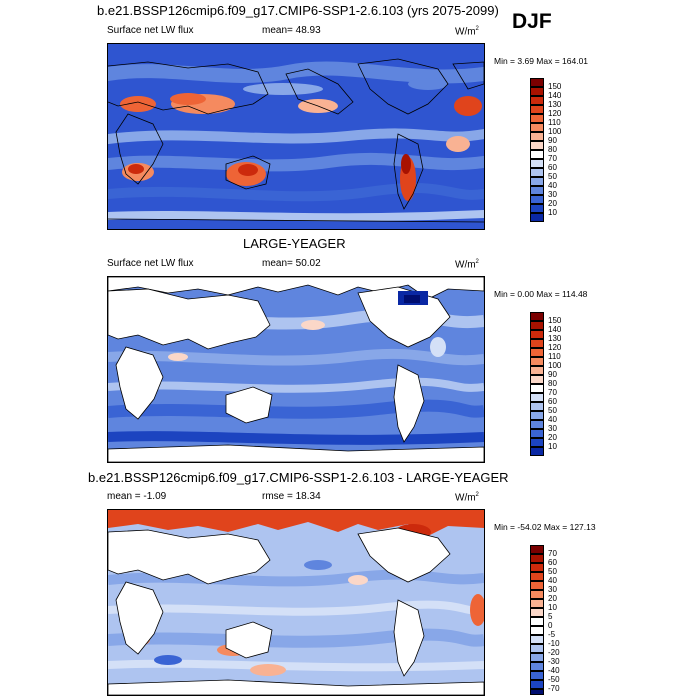 Image resolution: width=700 pixels, height=700 pixels. What do you see at coordinates (554, 670) in the screenshot?
I see `colorbar-tick: -40` at bounding box center [554, 670].